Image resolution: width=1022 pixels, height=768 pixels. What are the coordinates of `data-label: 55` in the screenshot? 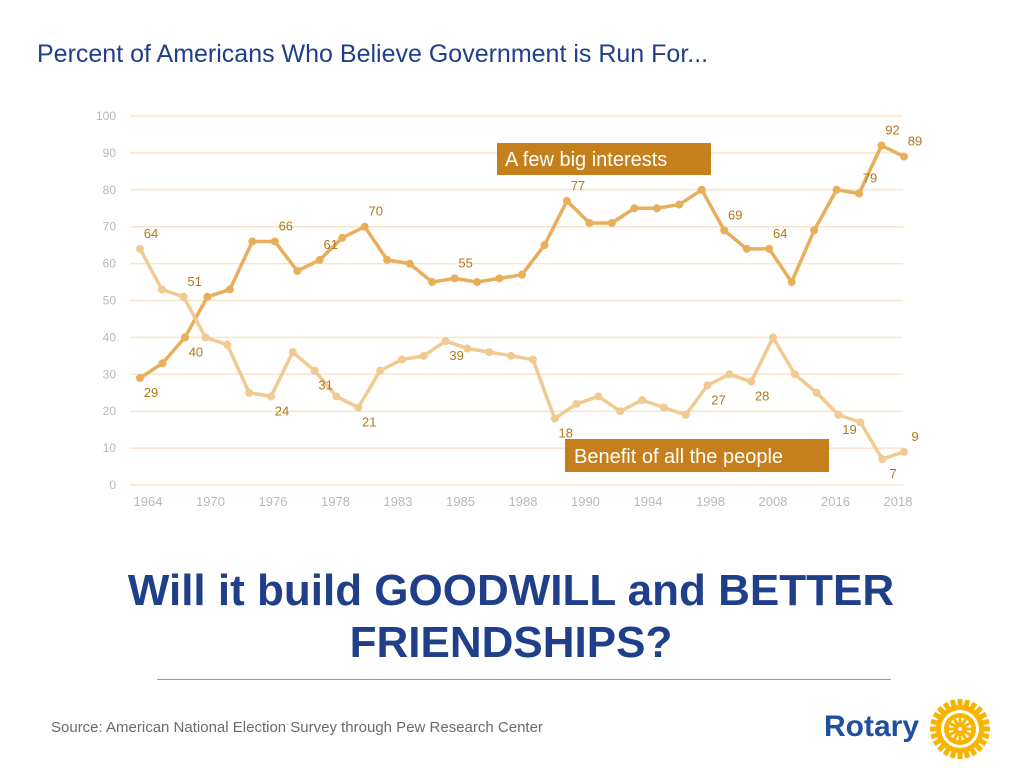 It's located at (465, 262).